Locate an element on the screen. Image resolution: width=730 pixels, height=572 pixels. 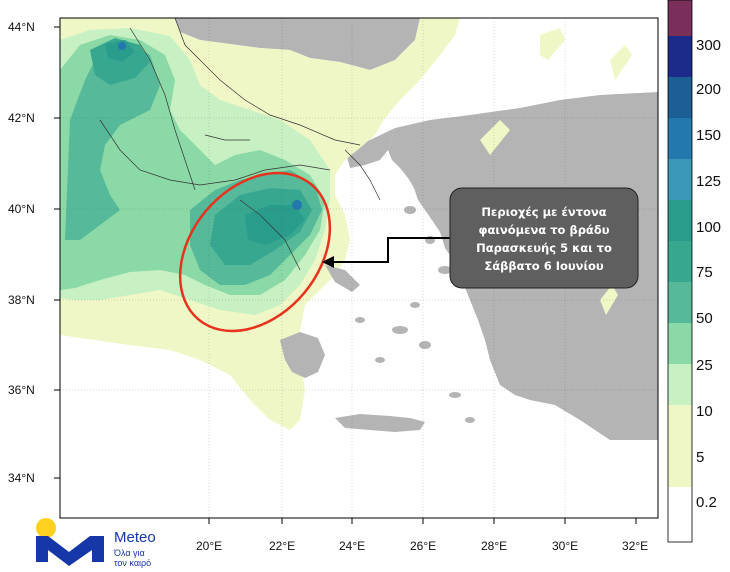
lon-label-32: 32°E is located at coordinates (635, 546).